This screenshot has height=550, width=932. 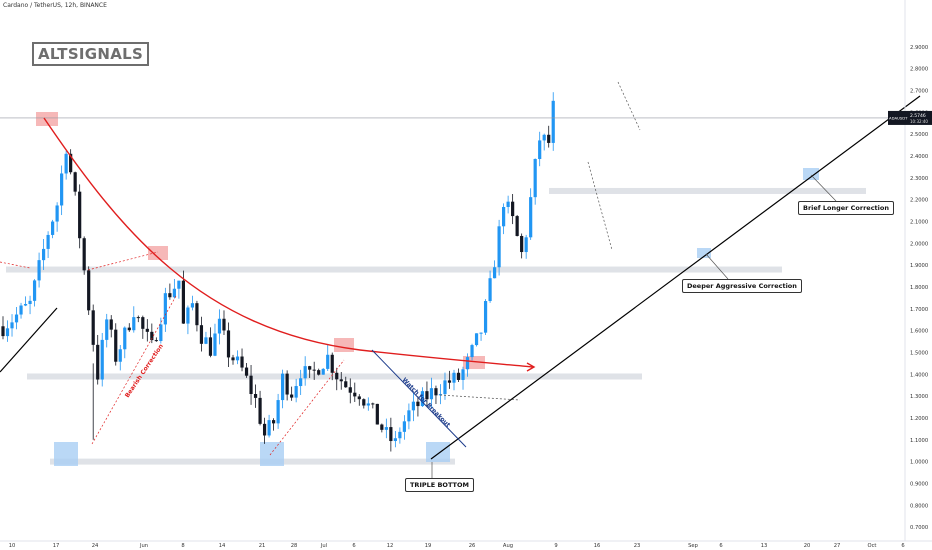 I want to click on y-tick-label: 1.2000, so click(x=919, y=419).